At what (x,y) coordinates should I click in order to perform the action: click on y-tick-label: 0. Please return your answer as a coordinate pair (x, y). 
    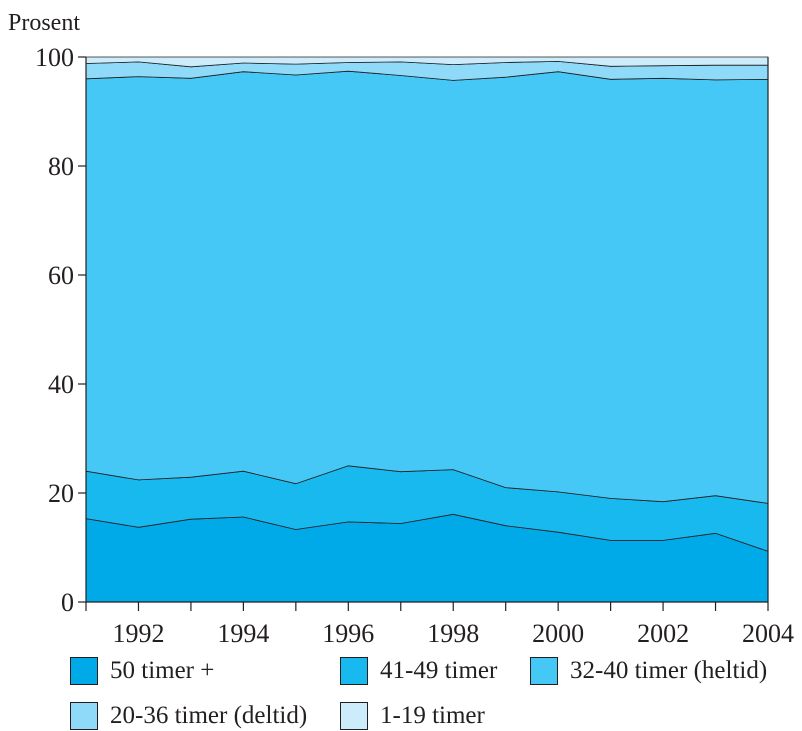
    Looking at the image, I should click on (67, 602).